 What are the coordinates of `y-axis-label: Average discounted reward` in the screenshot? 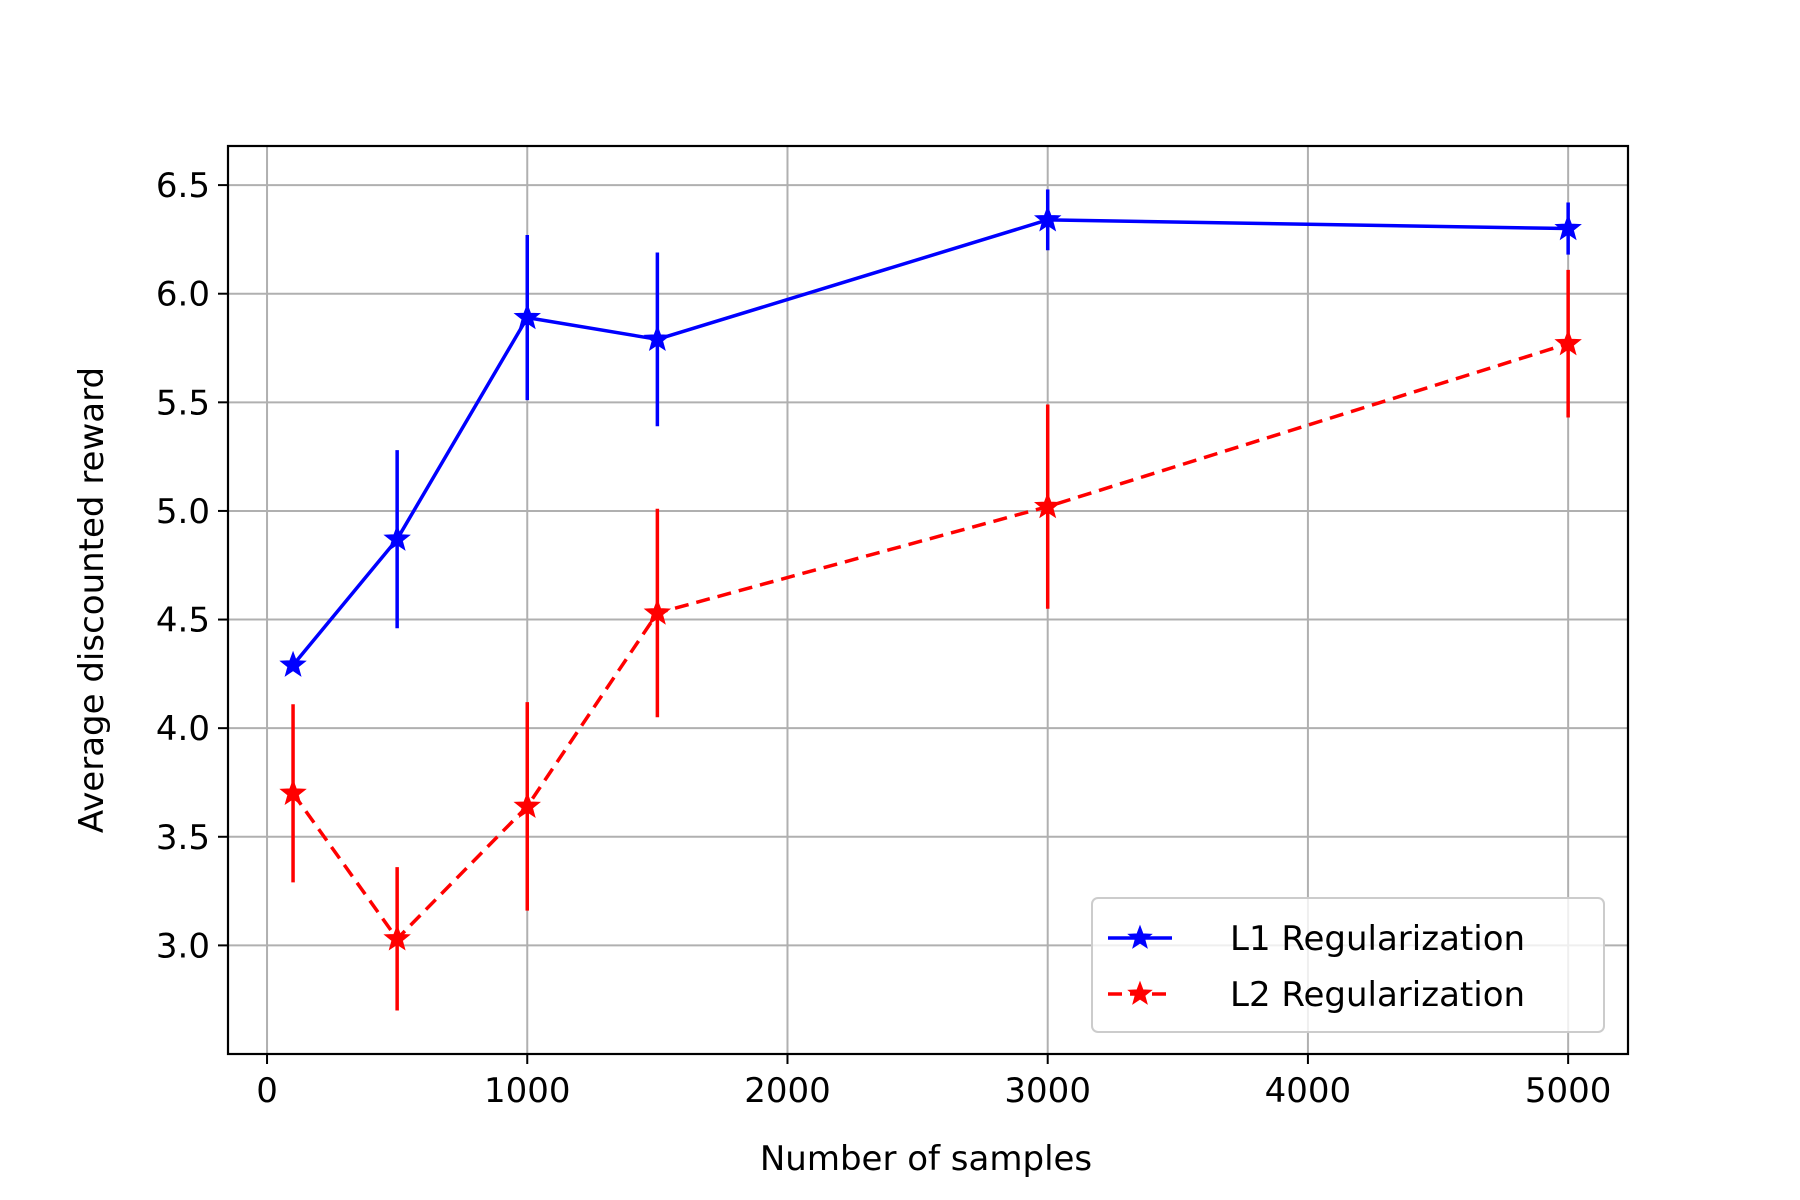 It's located at (92, 600).